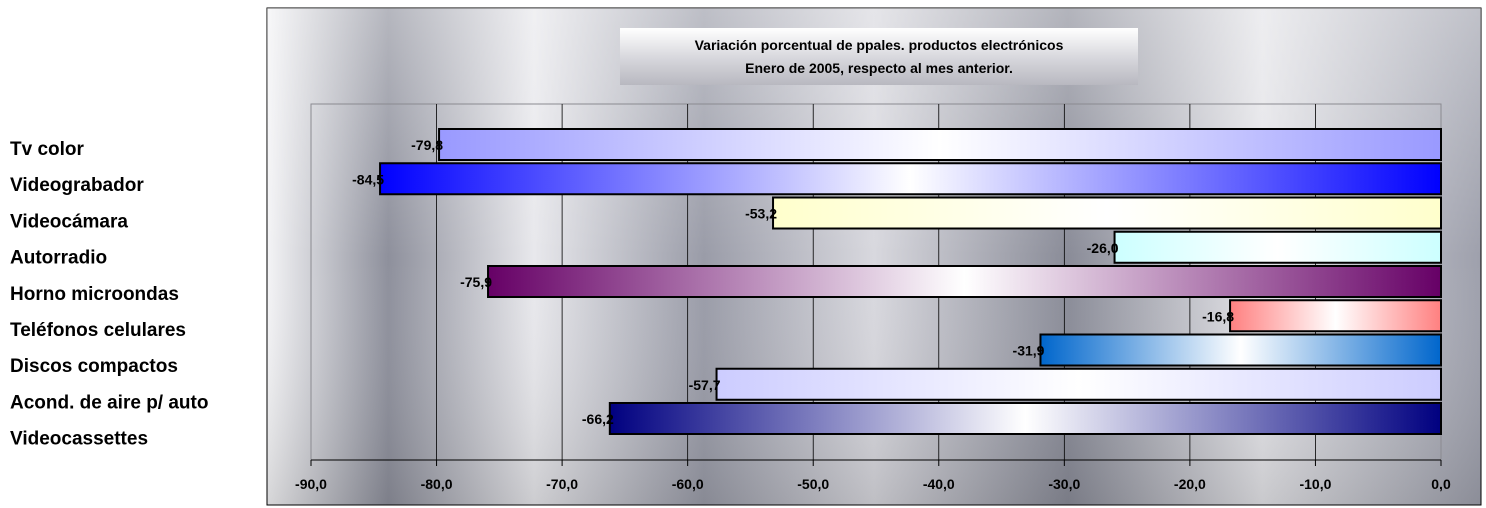  Describe the element at coordinates (94, 294) in the screenshot. I see `category-label: Horno microondas` at that location.